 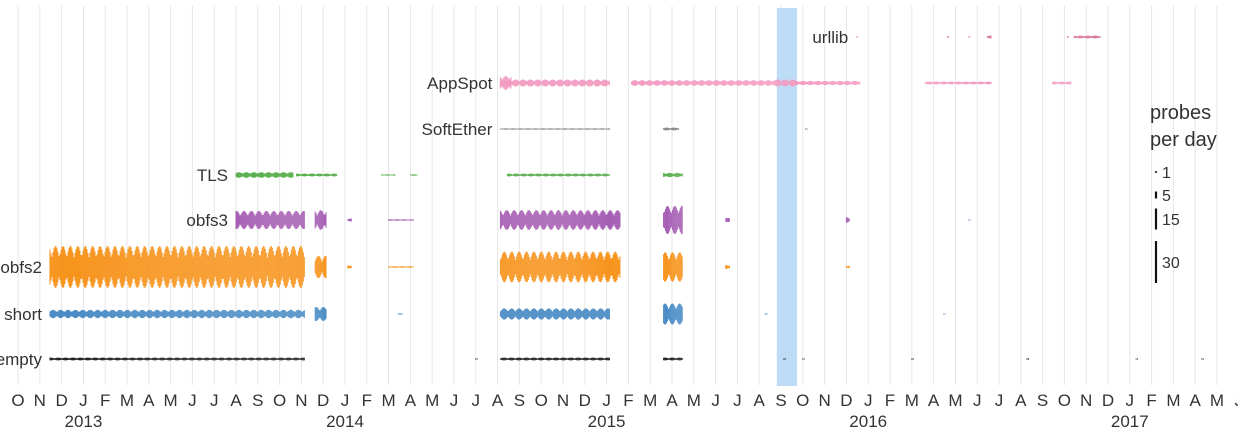 What do you see at coordinates (83, 421) in the screenshot?
I see `year-tick-label: 2013` at bounding box center [83, 421].